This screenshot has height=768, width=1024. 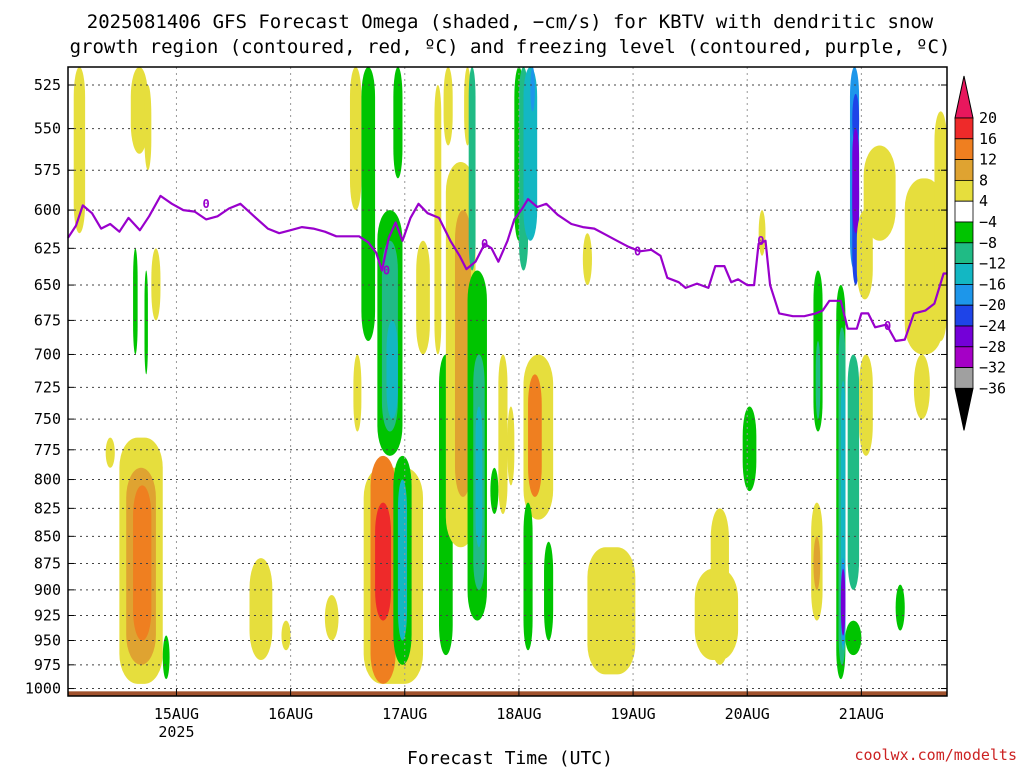 I want to click on y-tick-label: 1000, so click(x=43, y=689).